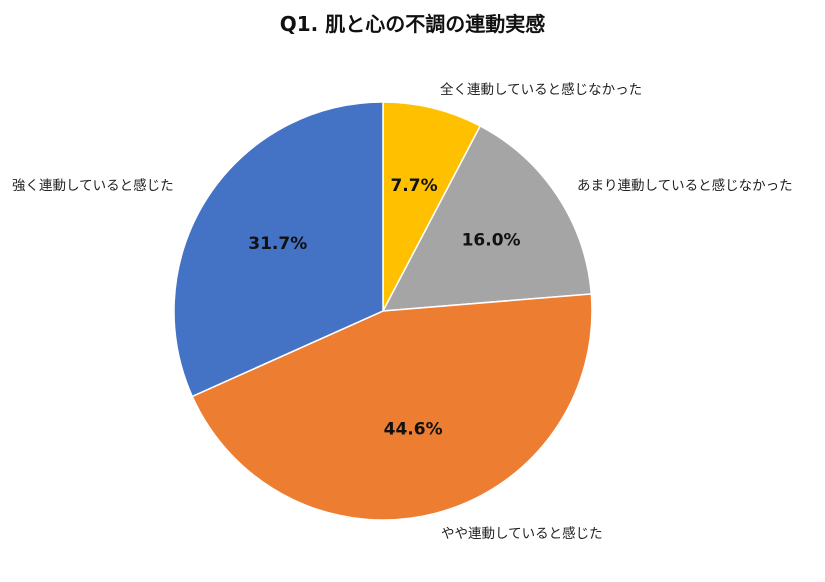 The height and width of the screenshot is (582, 825). Describe the element at coordinates (413, 429) in the screenshot. I see `slice-percent-label: 44.6%` at that location.